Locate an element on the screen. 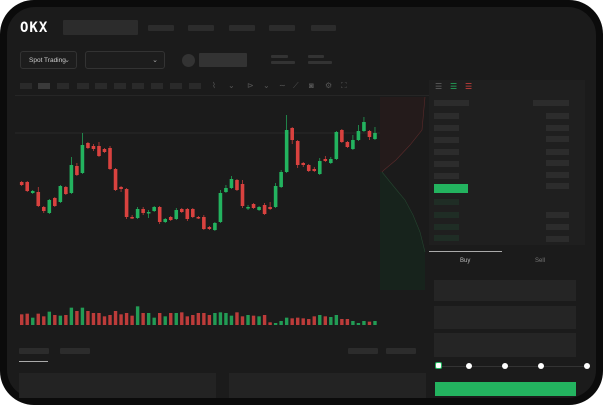 The height and width of the screenshot is (405, 603). slider-handle is located at coordinates (438, 365).